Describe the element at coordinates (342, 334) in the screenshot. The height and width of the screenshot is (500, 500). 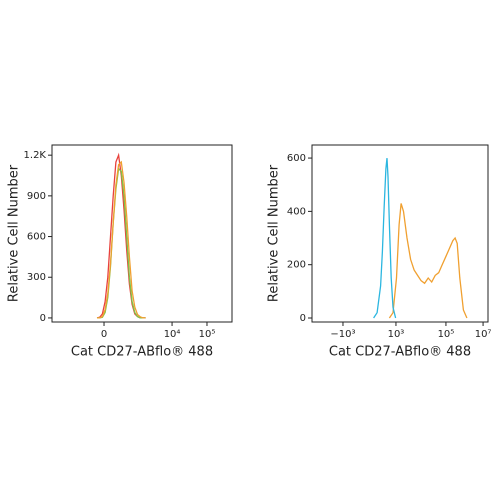
I see `x-tick-label: −10³` at that location.